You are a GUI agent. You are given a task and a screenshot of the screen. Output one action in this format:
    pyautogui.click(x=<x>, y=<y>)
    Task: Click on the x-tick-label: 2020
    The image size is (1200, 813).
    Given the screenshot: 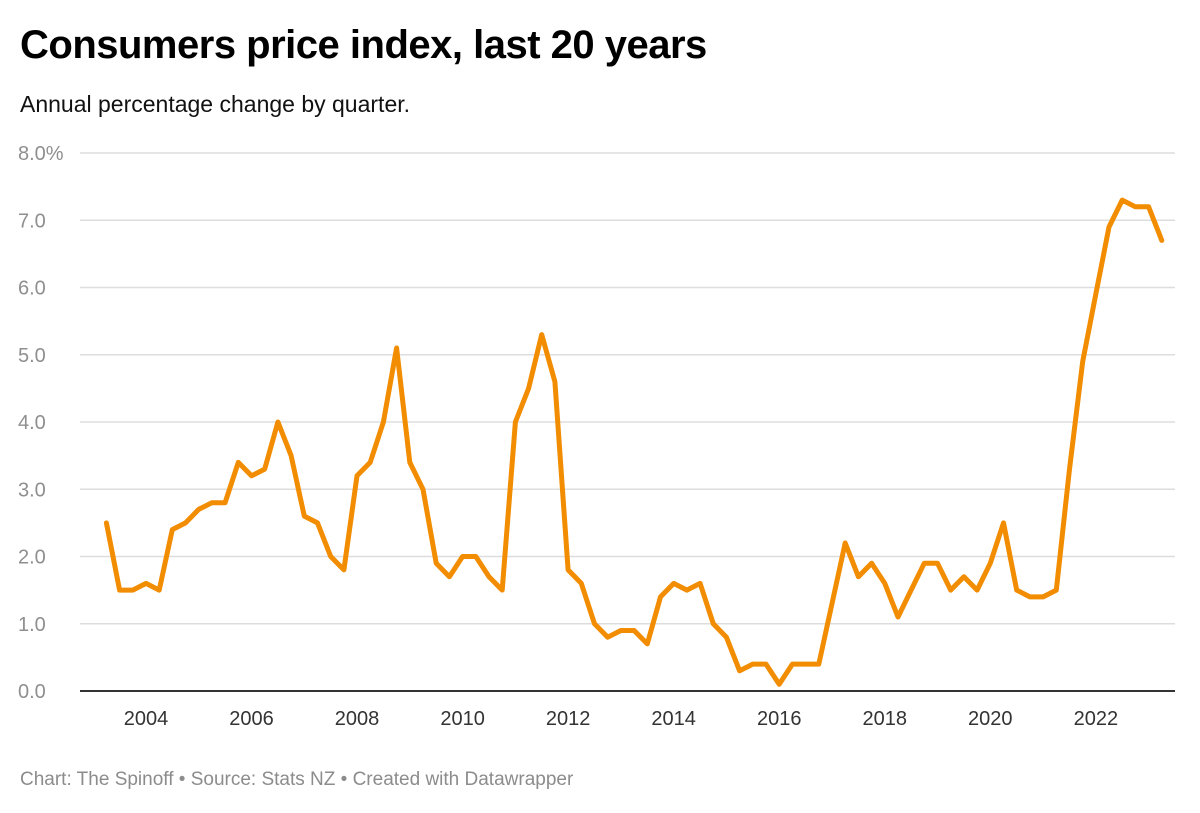 What is the action you would take?
    pyautogui.click(x=990, y=719)
    